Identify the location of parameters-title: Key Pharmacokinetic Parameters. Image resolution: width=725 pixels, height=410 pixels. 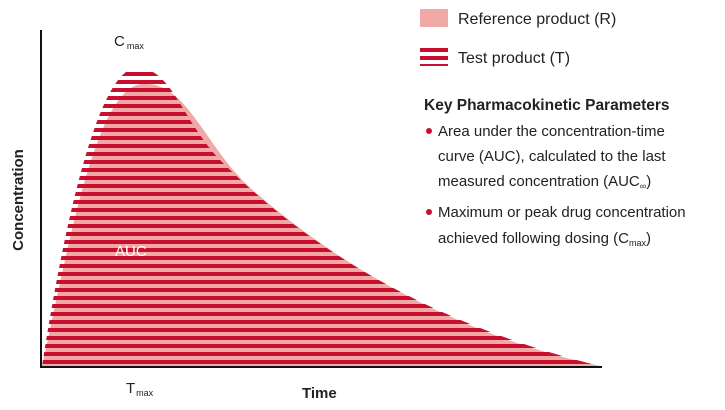
(547, 105).